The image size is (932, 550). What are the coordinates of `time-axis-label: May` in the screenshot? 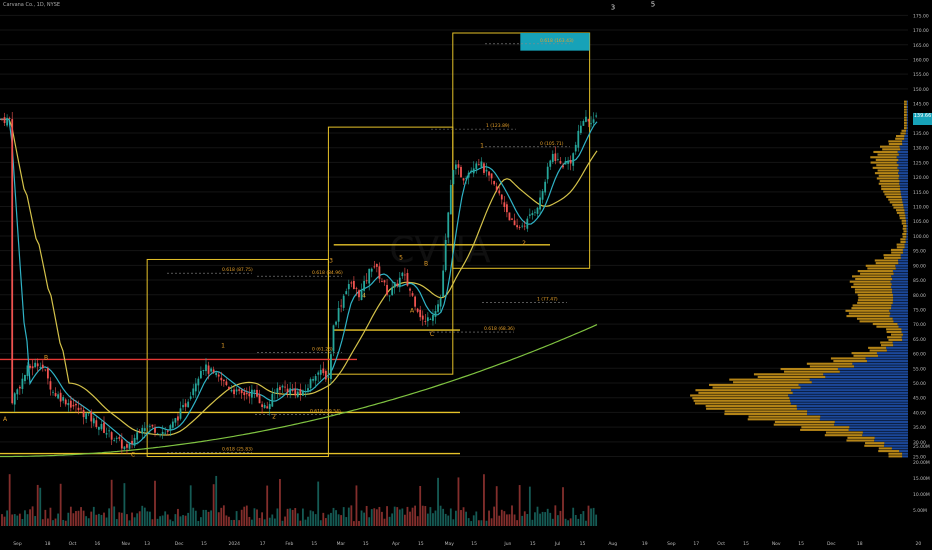 It's located at (450, 544).